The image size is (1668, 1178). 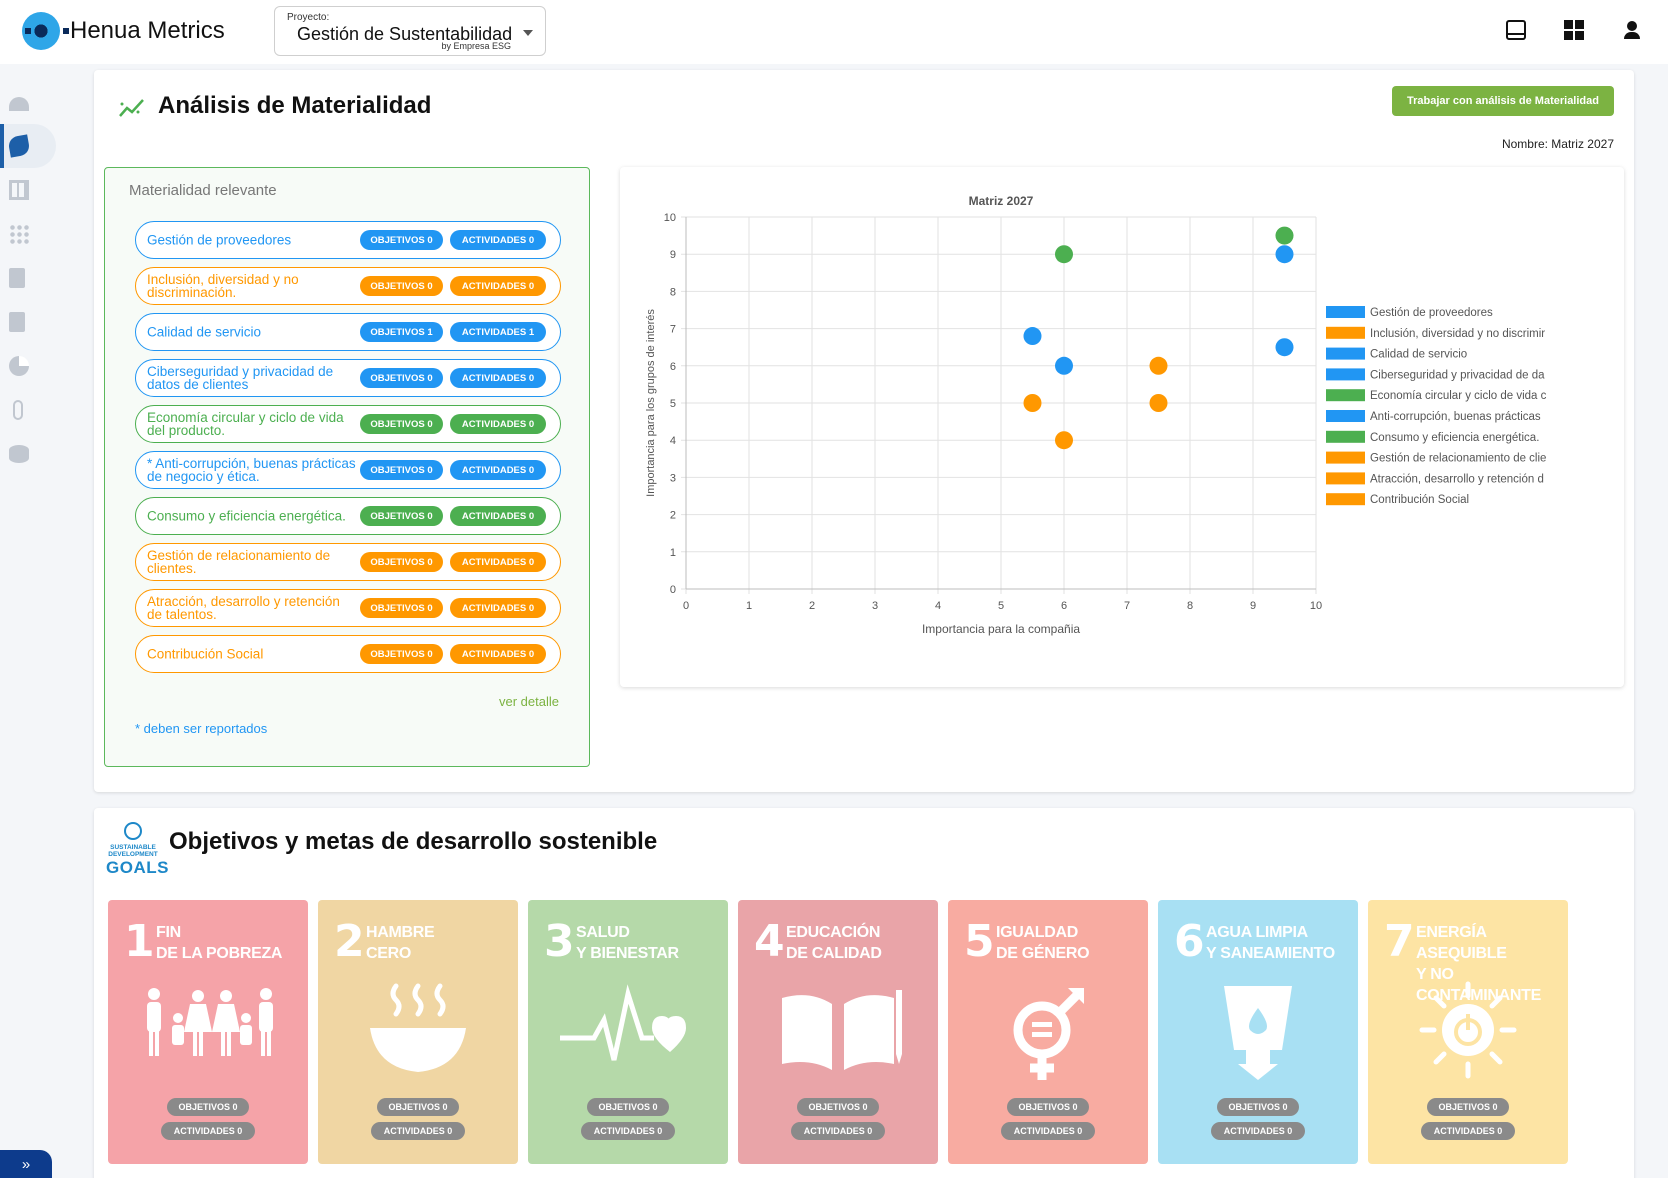 I want to click on expand-nav-button: », so click(x=26, y=1164).